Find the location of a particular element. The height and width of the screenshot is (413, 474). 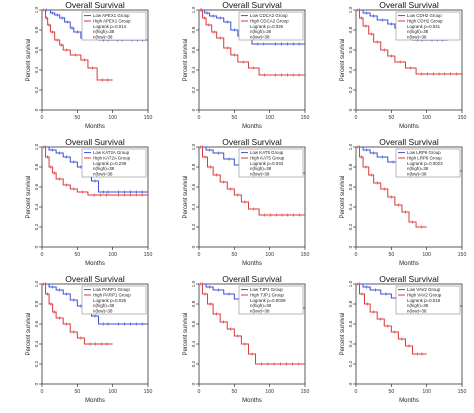

legend-entry: High APEX1 Group is located at coordinates (112, 20).